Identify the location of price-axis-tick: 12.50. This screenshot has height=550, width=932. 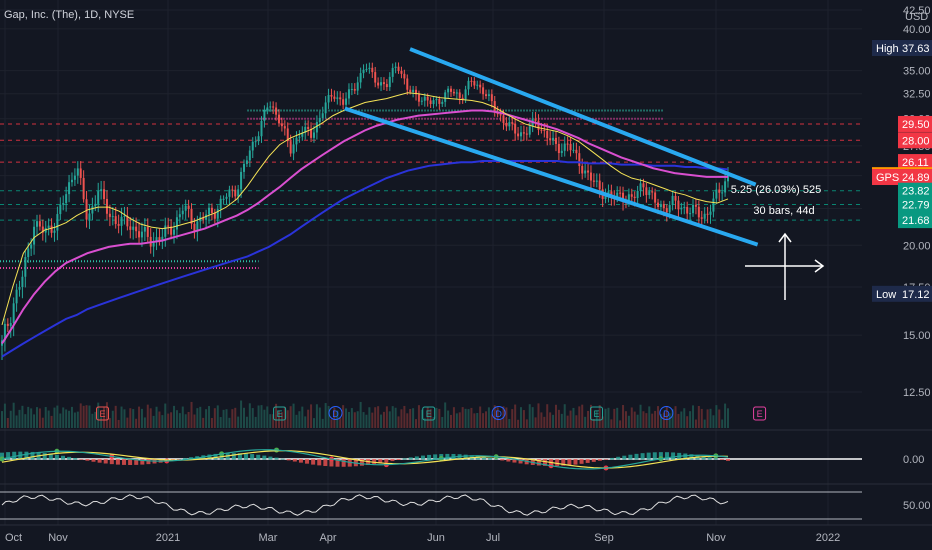
(917, 393).